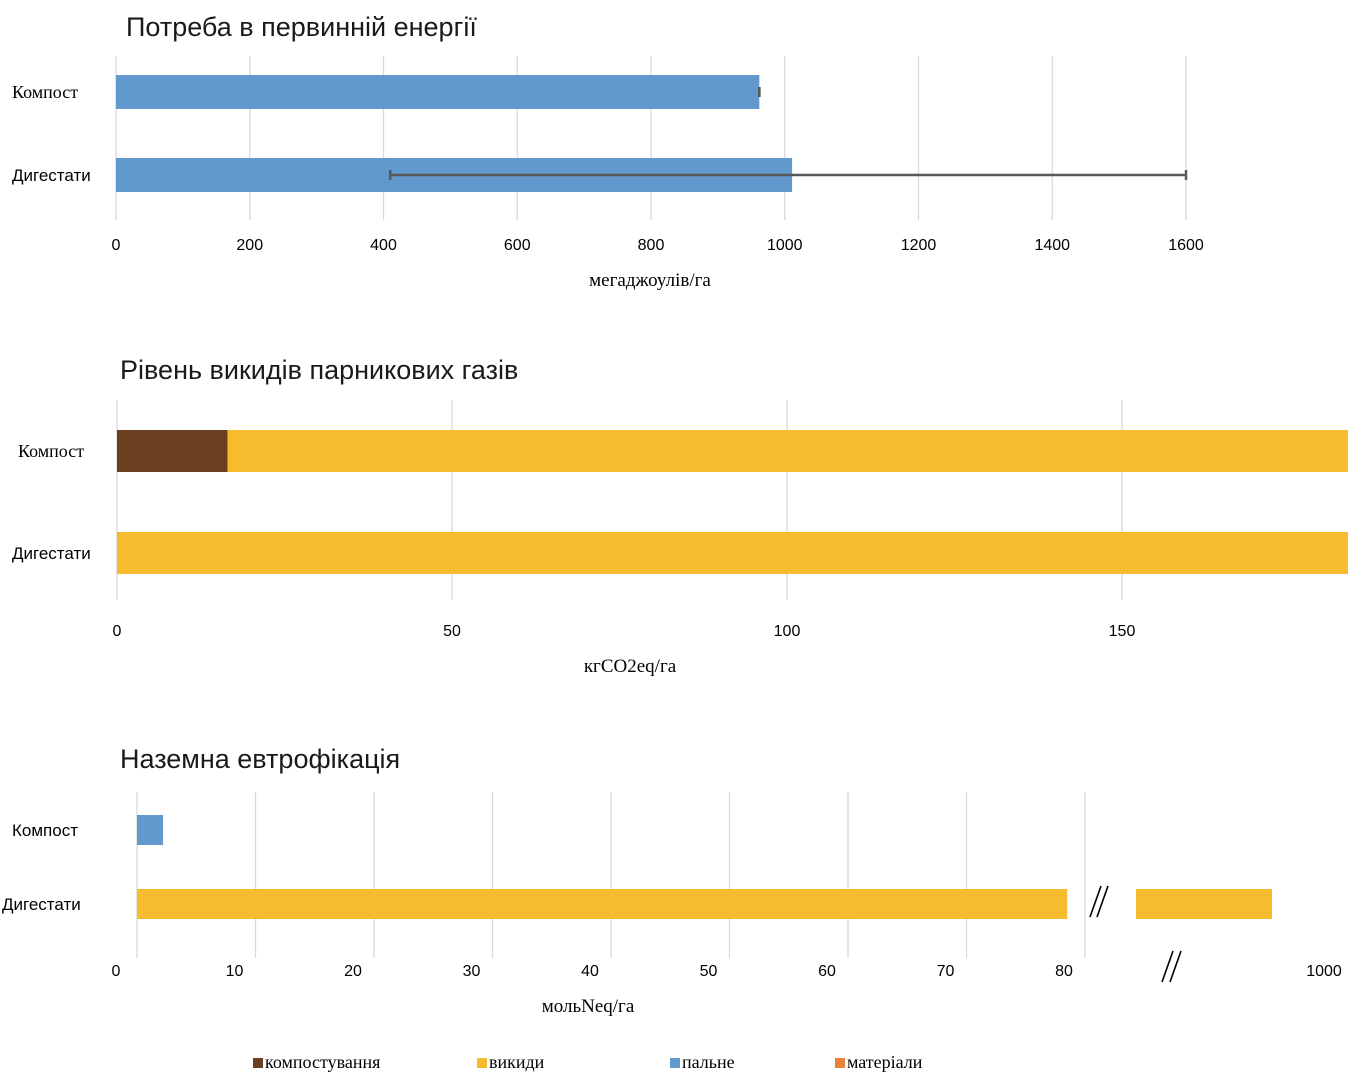  What do you see at coordinates (452, 631) in the screenshot?
I see `ghg-x-tick-label: 50` at bounding box center [452, 631].